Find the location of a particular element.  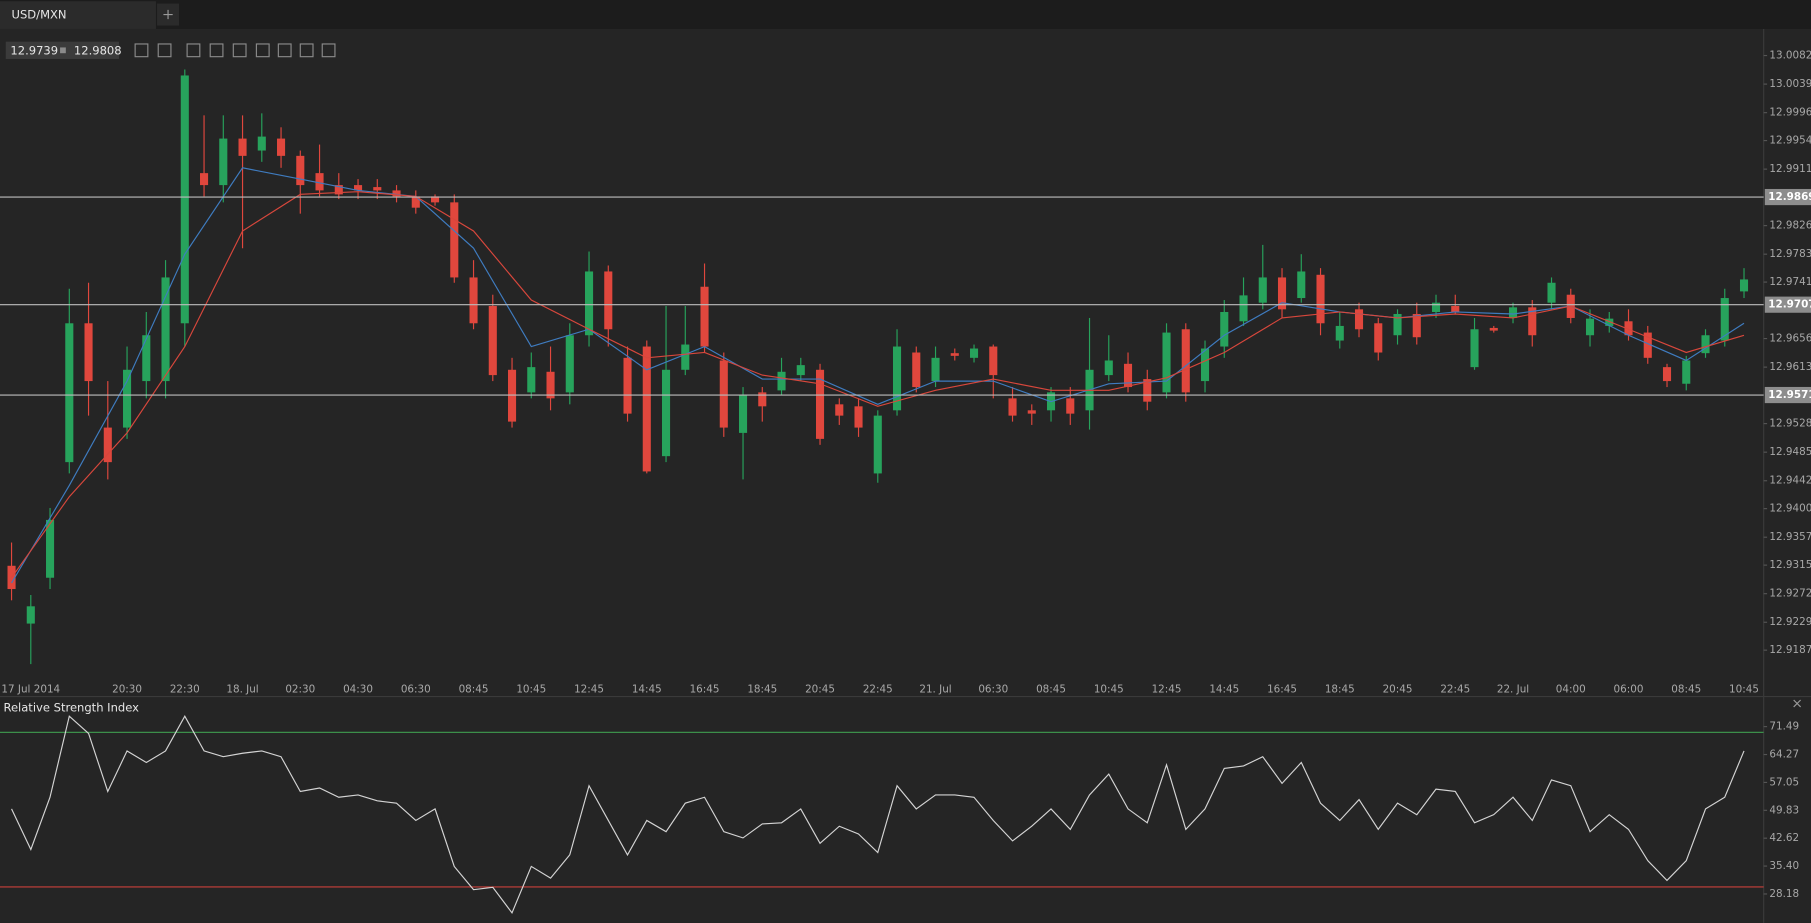

ask-price: 12.9808 is located at coordinates (98, 50).